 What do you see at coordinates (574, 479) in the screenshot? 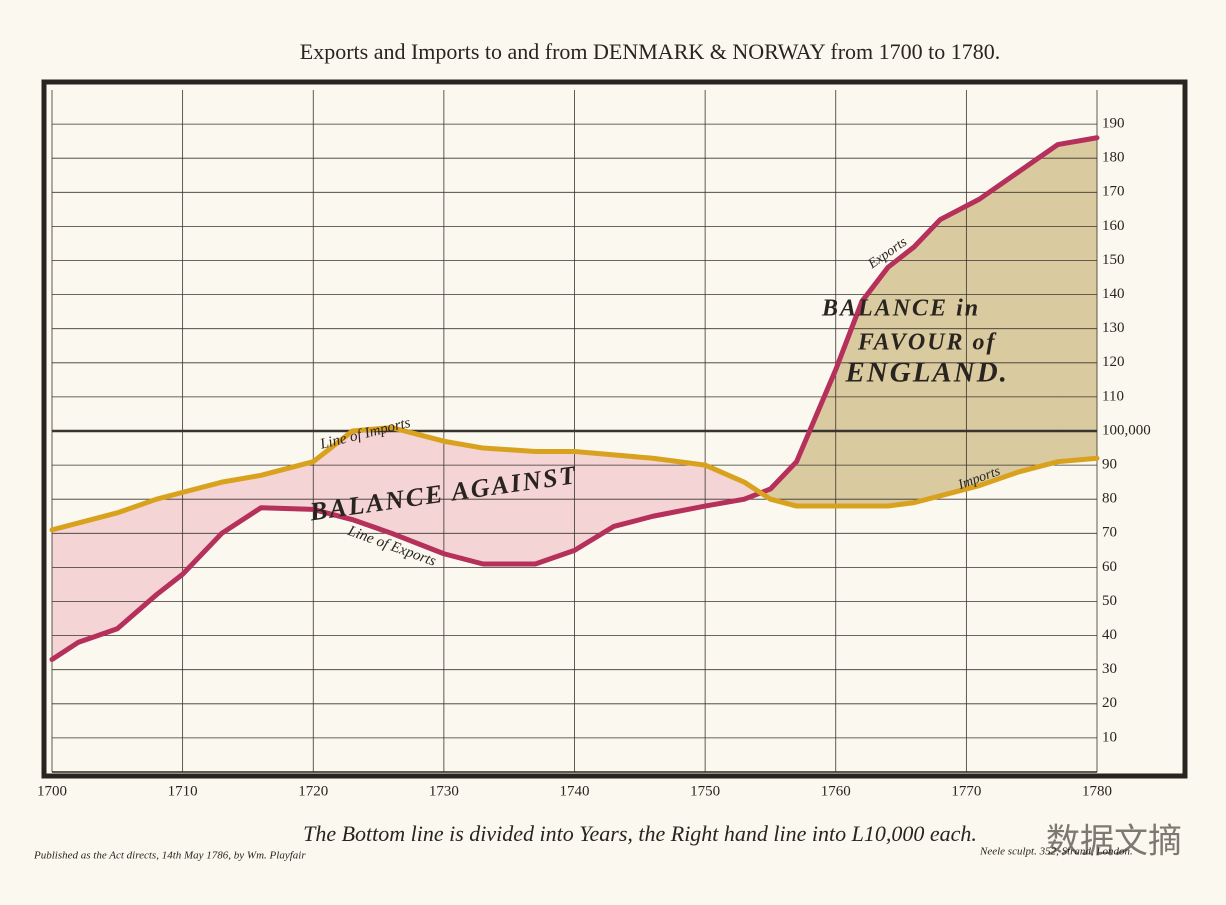
I see `data-line` at bounding box center [574, 479].